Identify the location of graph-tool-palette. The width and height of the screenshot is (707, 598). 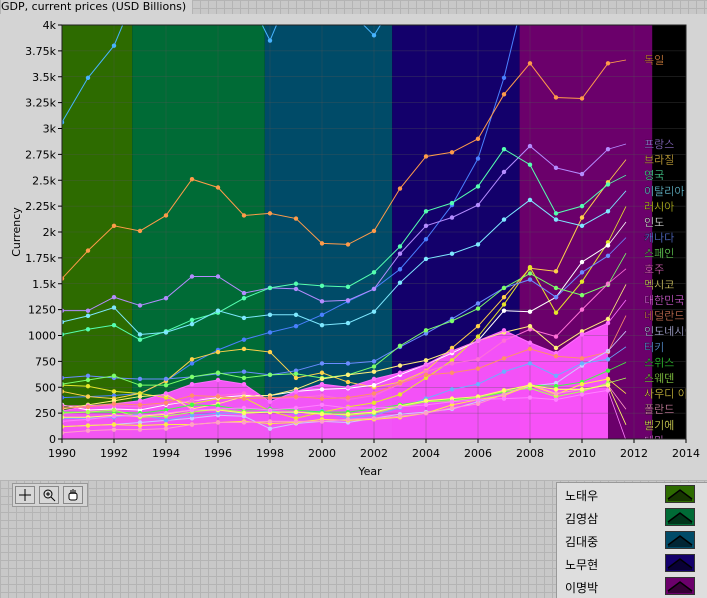
(50, 495).